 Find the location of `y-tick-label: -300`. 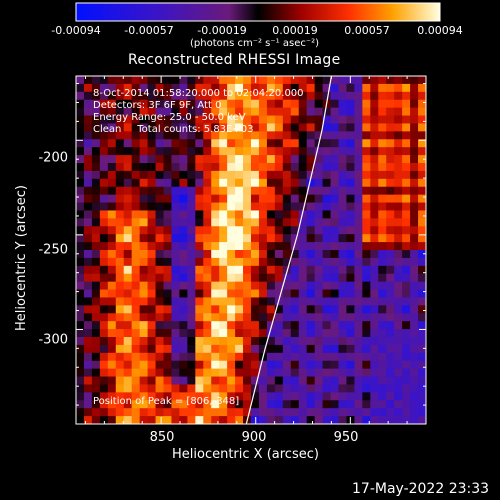

y-tick-label: -300 is located at coordinates (53, 340).